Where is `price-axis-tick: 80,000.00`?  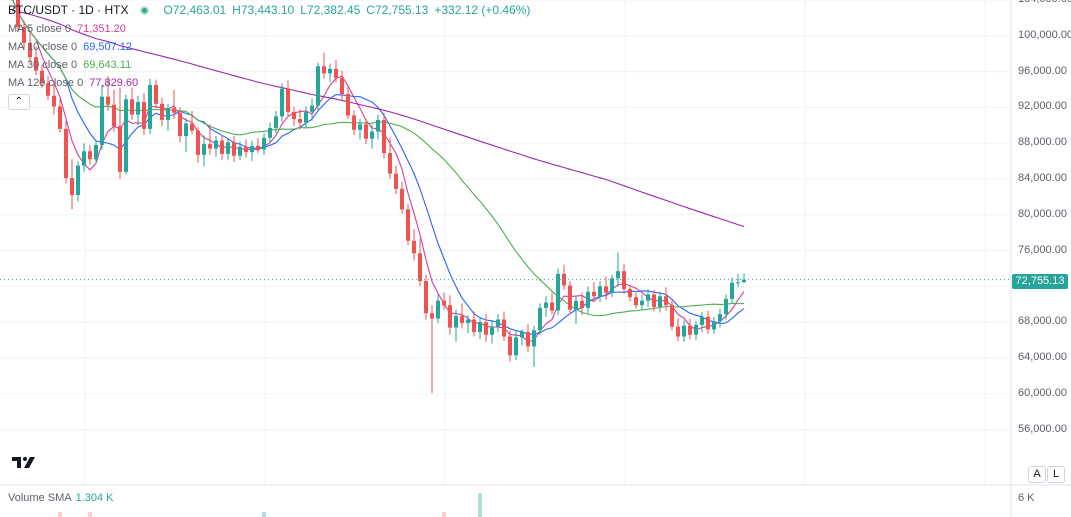 price-axis-tick: 80,000.00 is located at coordinates (1042, 213).